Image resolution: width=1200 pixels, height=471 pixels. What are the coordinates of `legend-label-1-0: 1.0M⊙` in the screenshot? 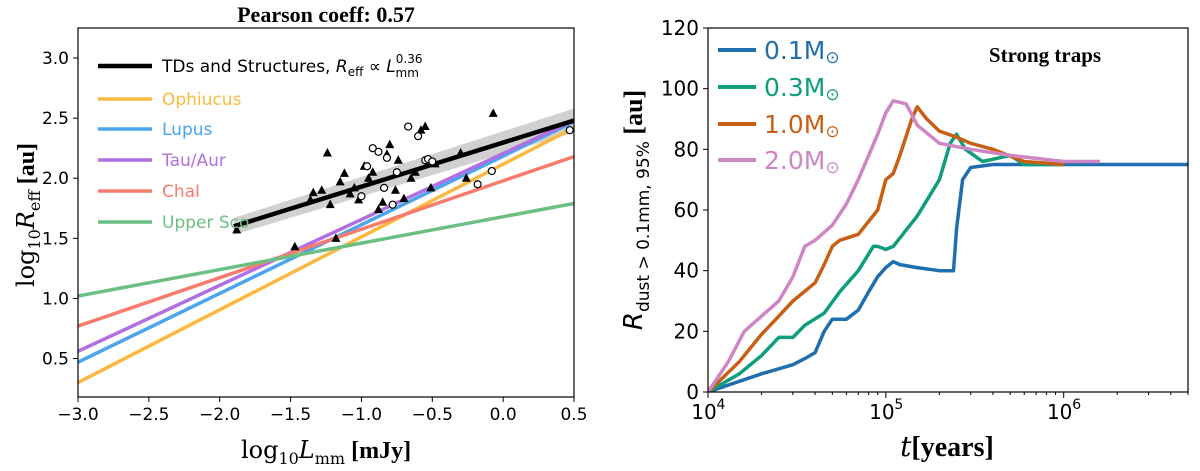 It's located at (802, 126).